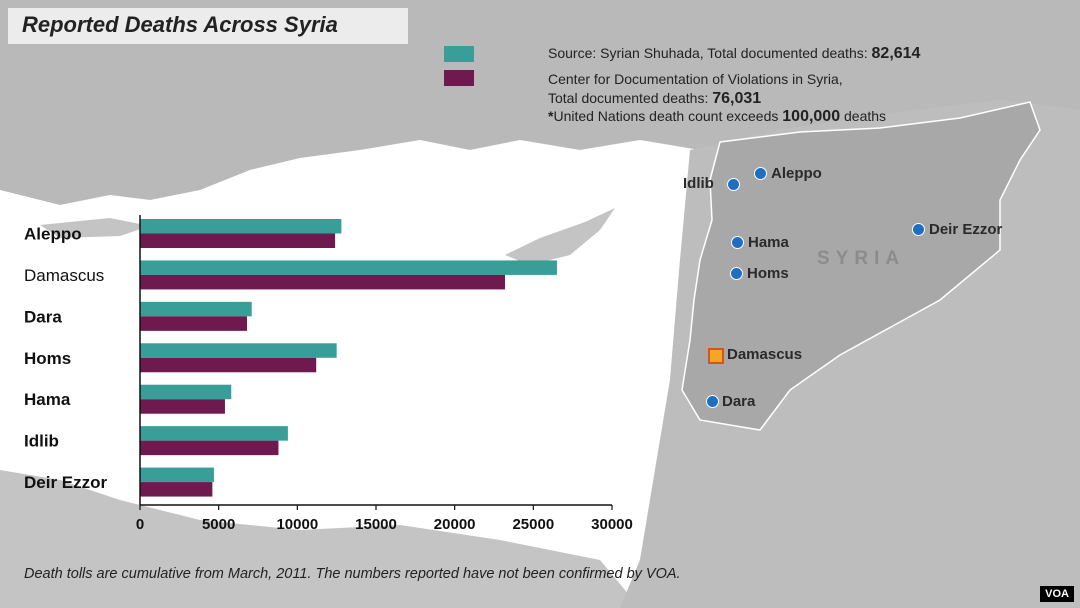 Image resolution: width=1080 pixels, height=608 pixels. What do you see at coordinates (459, 54) in the screenshot?
I see `legend-swatch-shuhada` at bounding box center [459, 54].